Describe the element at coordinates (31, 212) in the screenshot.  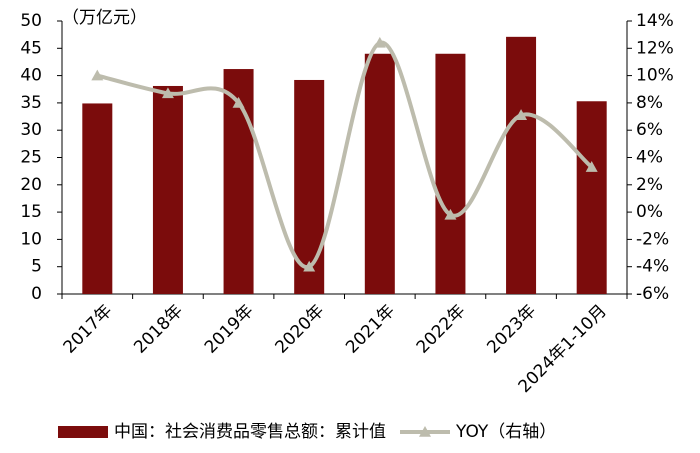
I see `y-tick-label: 15` at that location.